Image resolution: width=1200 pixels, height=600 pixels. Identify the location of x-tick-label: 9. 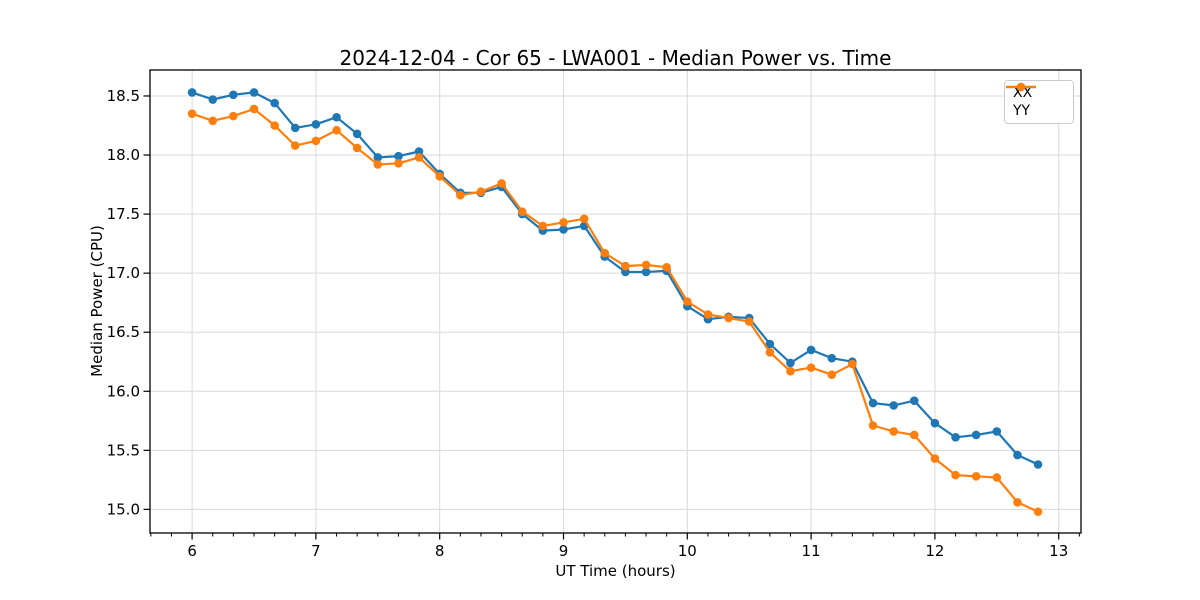
(564, 551).